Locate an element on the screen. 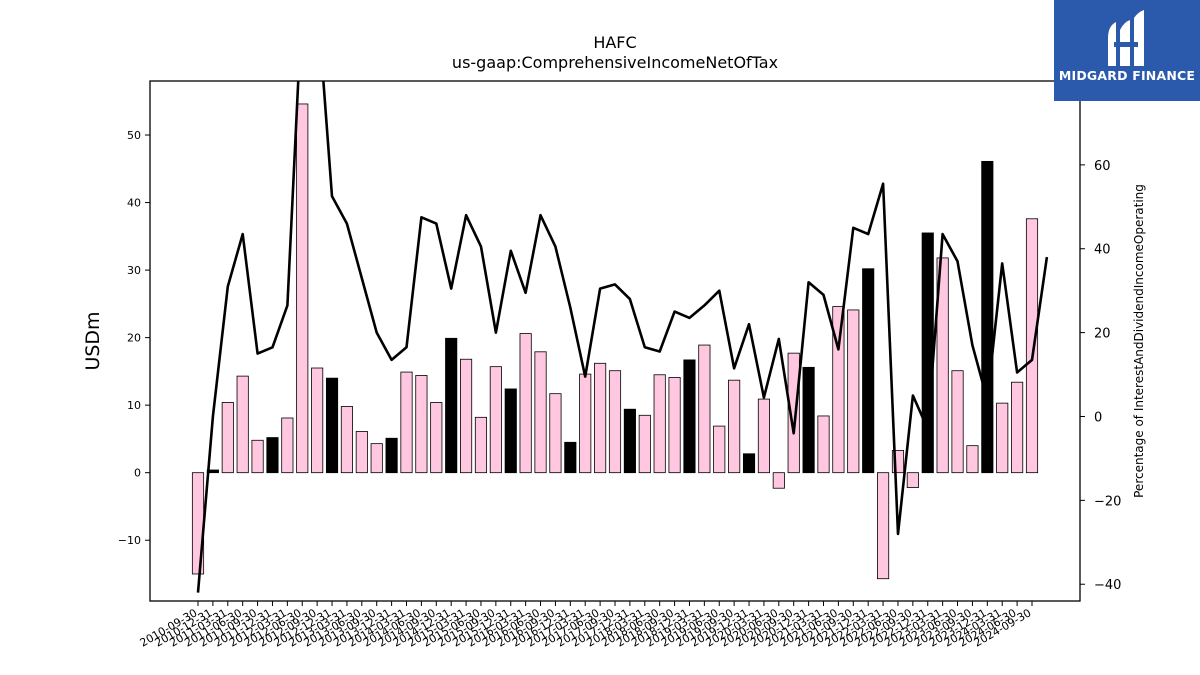 This screenshot has width=1200, height=675. chart-title: HAFC is located at coordinates (614, 42).